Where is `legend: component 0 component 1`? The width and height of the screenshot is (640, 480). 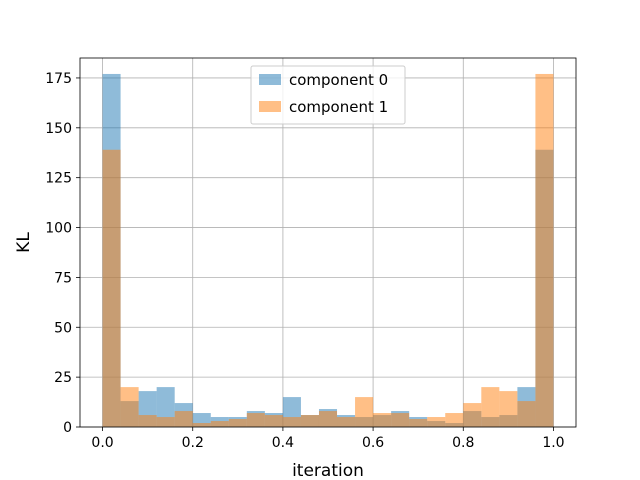
legend: component 0 component 1 is located at coordinates (328, 95).